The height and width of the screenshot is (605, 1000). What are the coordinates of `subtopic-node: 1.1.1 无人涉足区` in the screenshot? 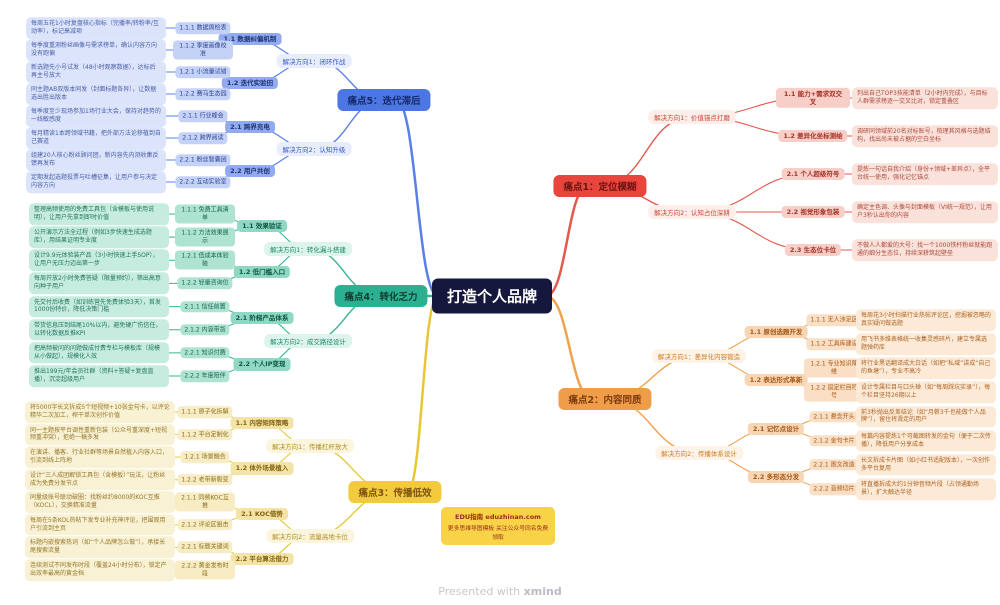 It's located at (834, 320).